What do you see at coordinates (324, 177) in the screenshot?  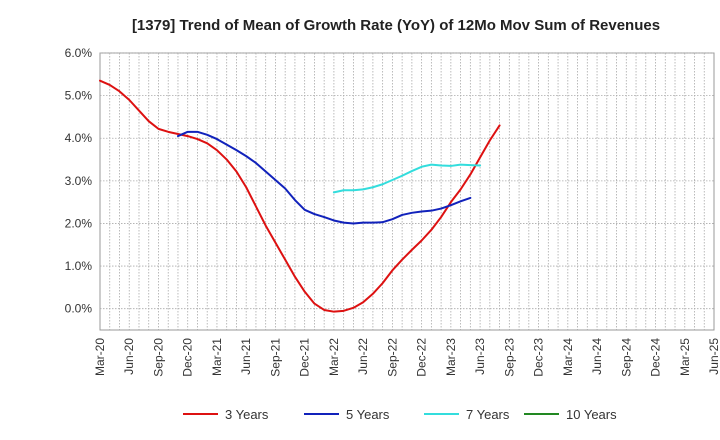 I see `series-line-5-years` at bounding box center [324, 177].